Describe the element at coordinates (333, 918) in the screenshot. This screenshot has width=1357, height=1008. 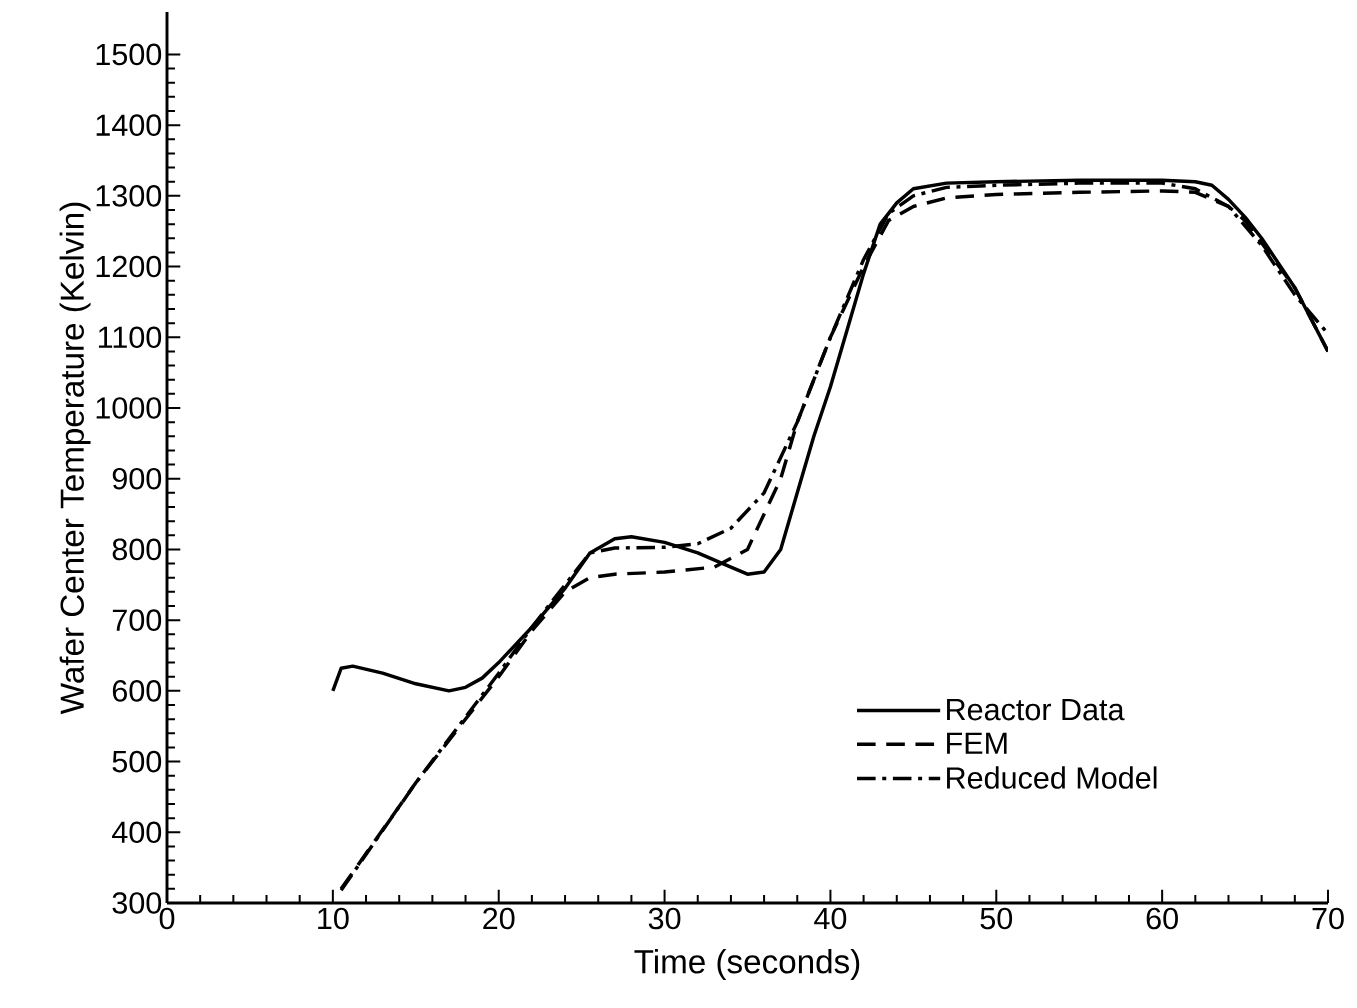
I see `x-tick-label: 10` at that location.